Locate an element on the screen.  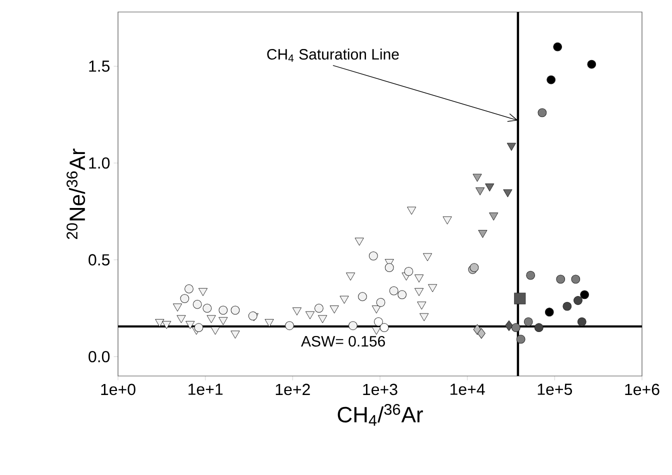
x-axis-title: CH$_{4}$/$^{36}$Ar is located at coordinates (380, 415).